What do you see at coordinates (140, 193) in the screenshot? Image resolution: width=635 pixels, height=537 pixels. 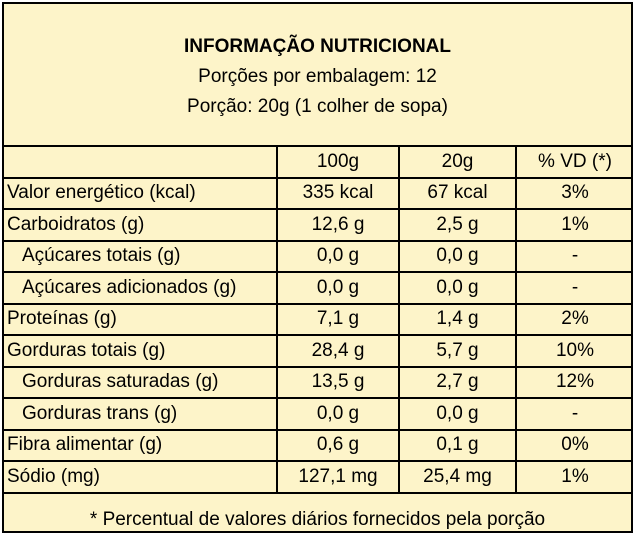 I see `nutrient-name: Valor energético (kcal)` at bounding box center [140, 193].